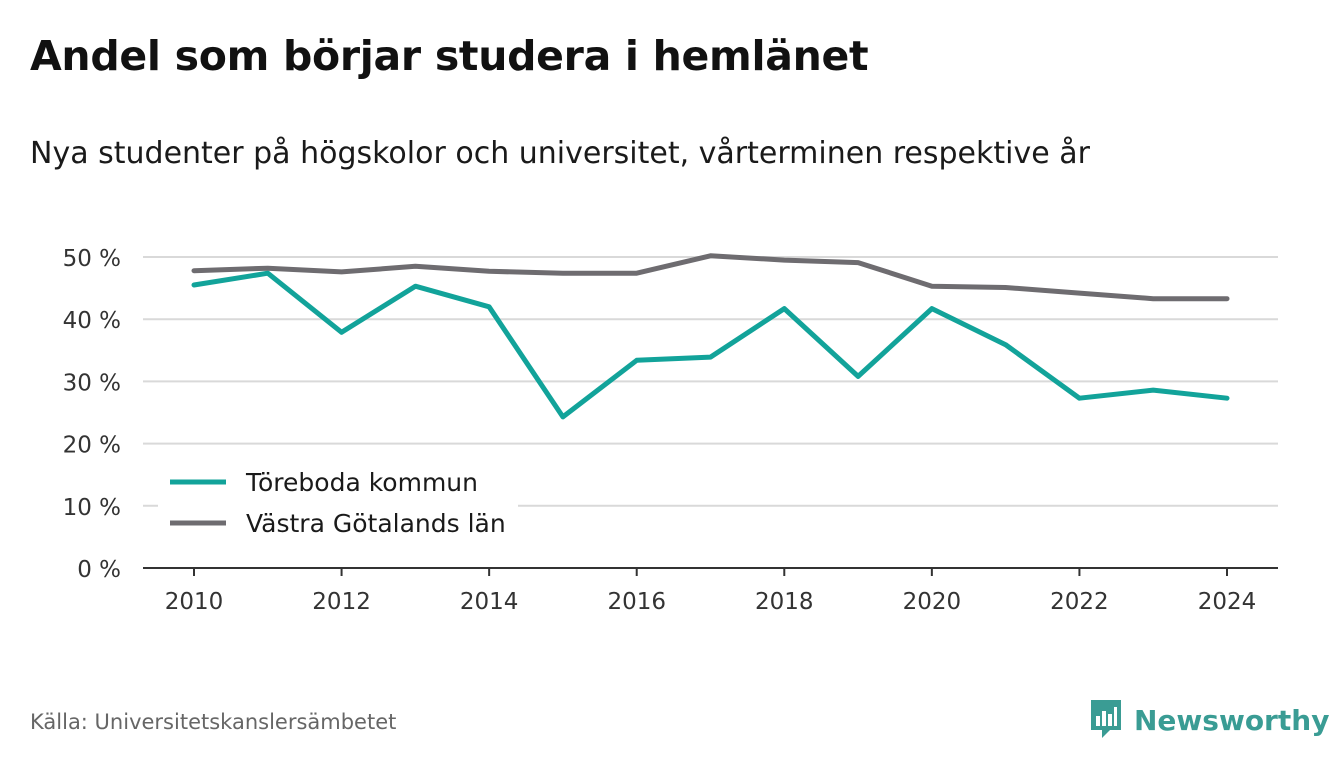 This screenshot has height=771, width=1340. I want to click on y-tick-label: 20 %, so click(92, 446).